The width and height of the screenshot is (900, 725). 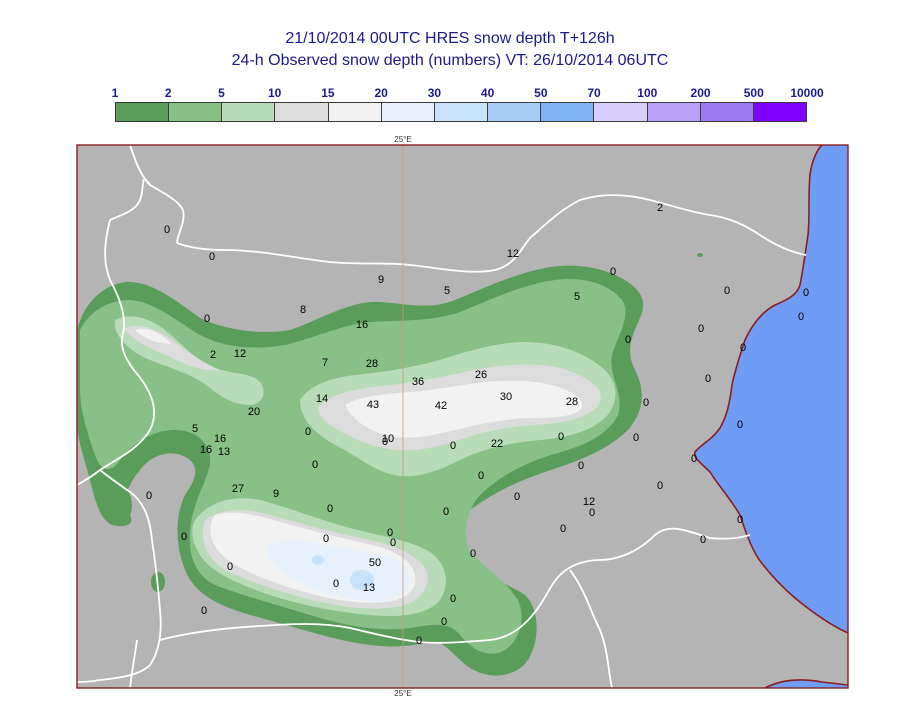 What do you see at coordinates (275, 93) in the screenshot?
I see `legend-label: 10` at bounding box center [275, 93].